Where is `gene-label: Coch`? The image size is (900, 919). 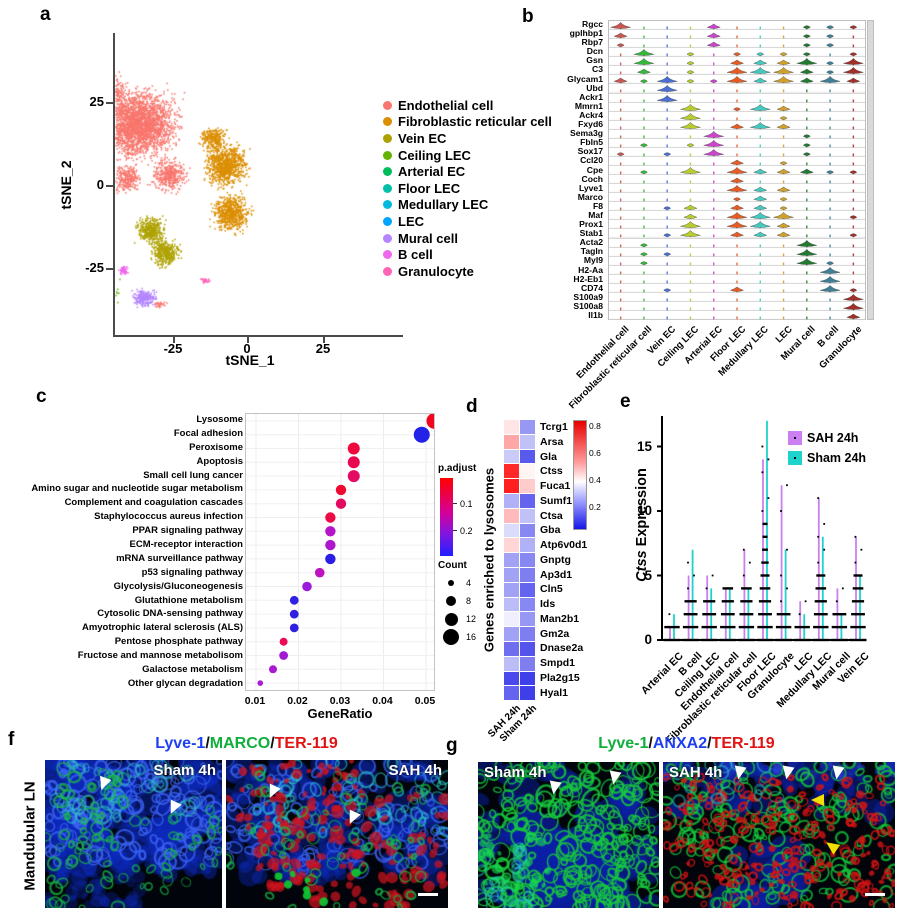
gene-label: Coch is located at coordinates (592, 178).